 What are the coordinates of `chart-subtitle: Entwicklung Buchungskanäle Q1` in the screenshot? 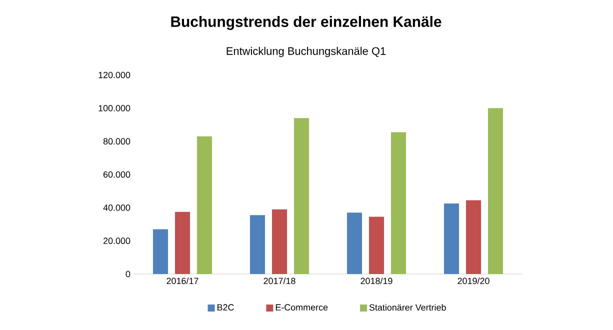 It's located at (306, 52).